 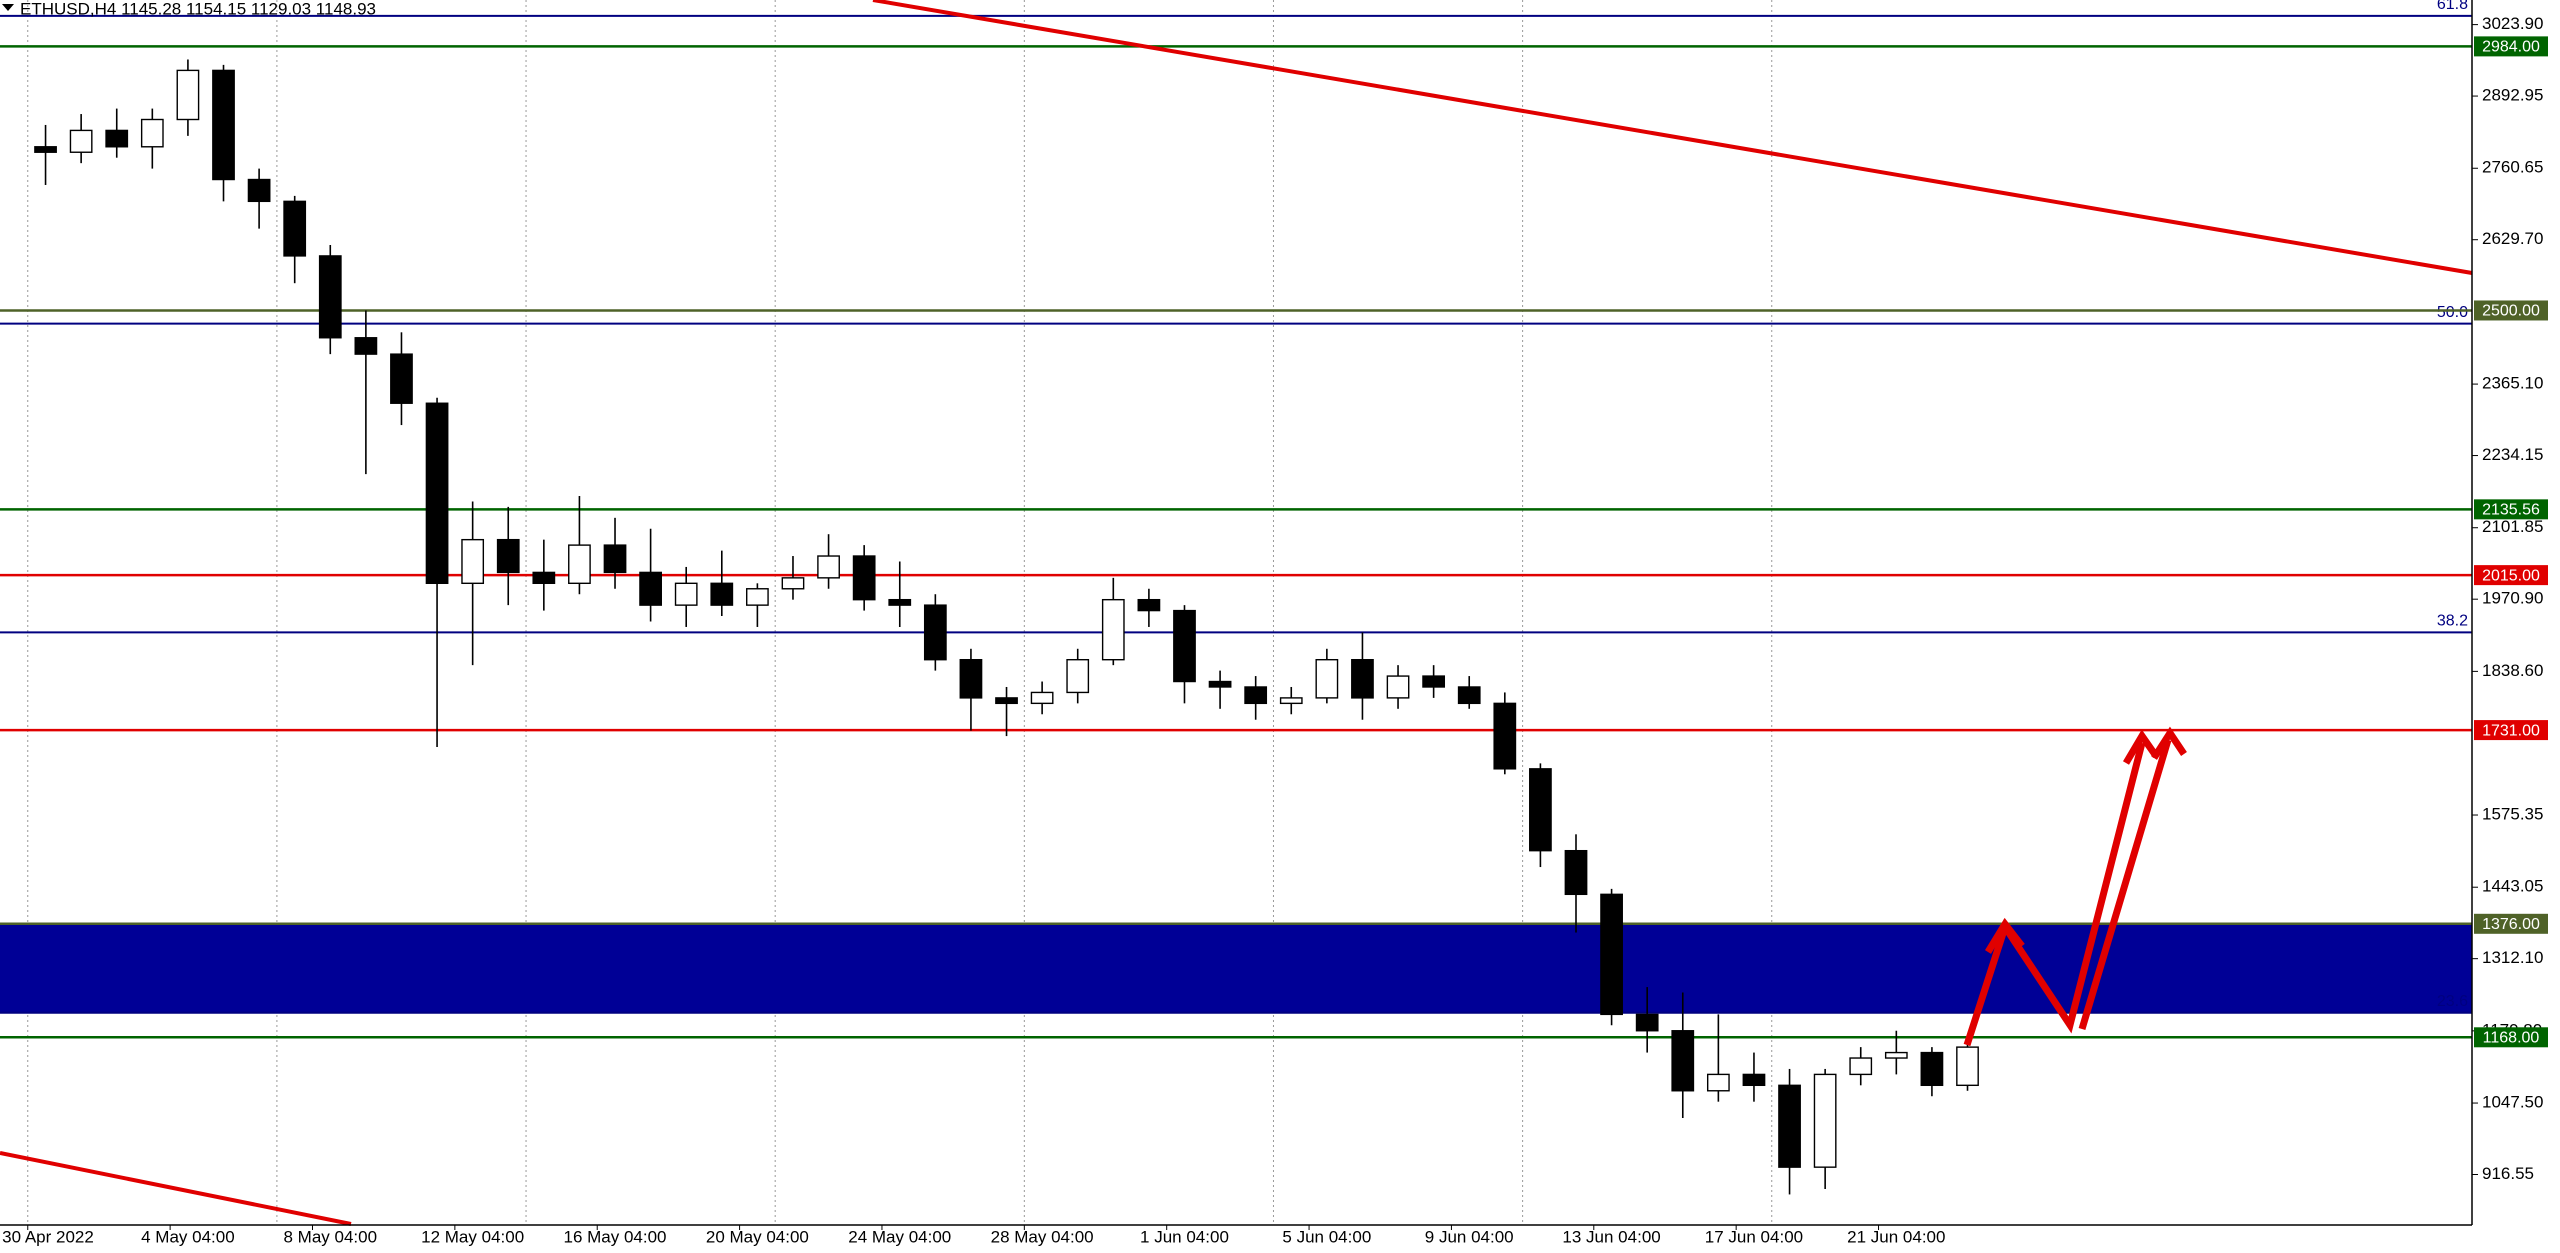 What do you see at coordinates (2512, 598) in the screenshot?
I see `y-tick-label: 1970.90` at bounding box center [2512, 598].